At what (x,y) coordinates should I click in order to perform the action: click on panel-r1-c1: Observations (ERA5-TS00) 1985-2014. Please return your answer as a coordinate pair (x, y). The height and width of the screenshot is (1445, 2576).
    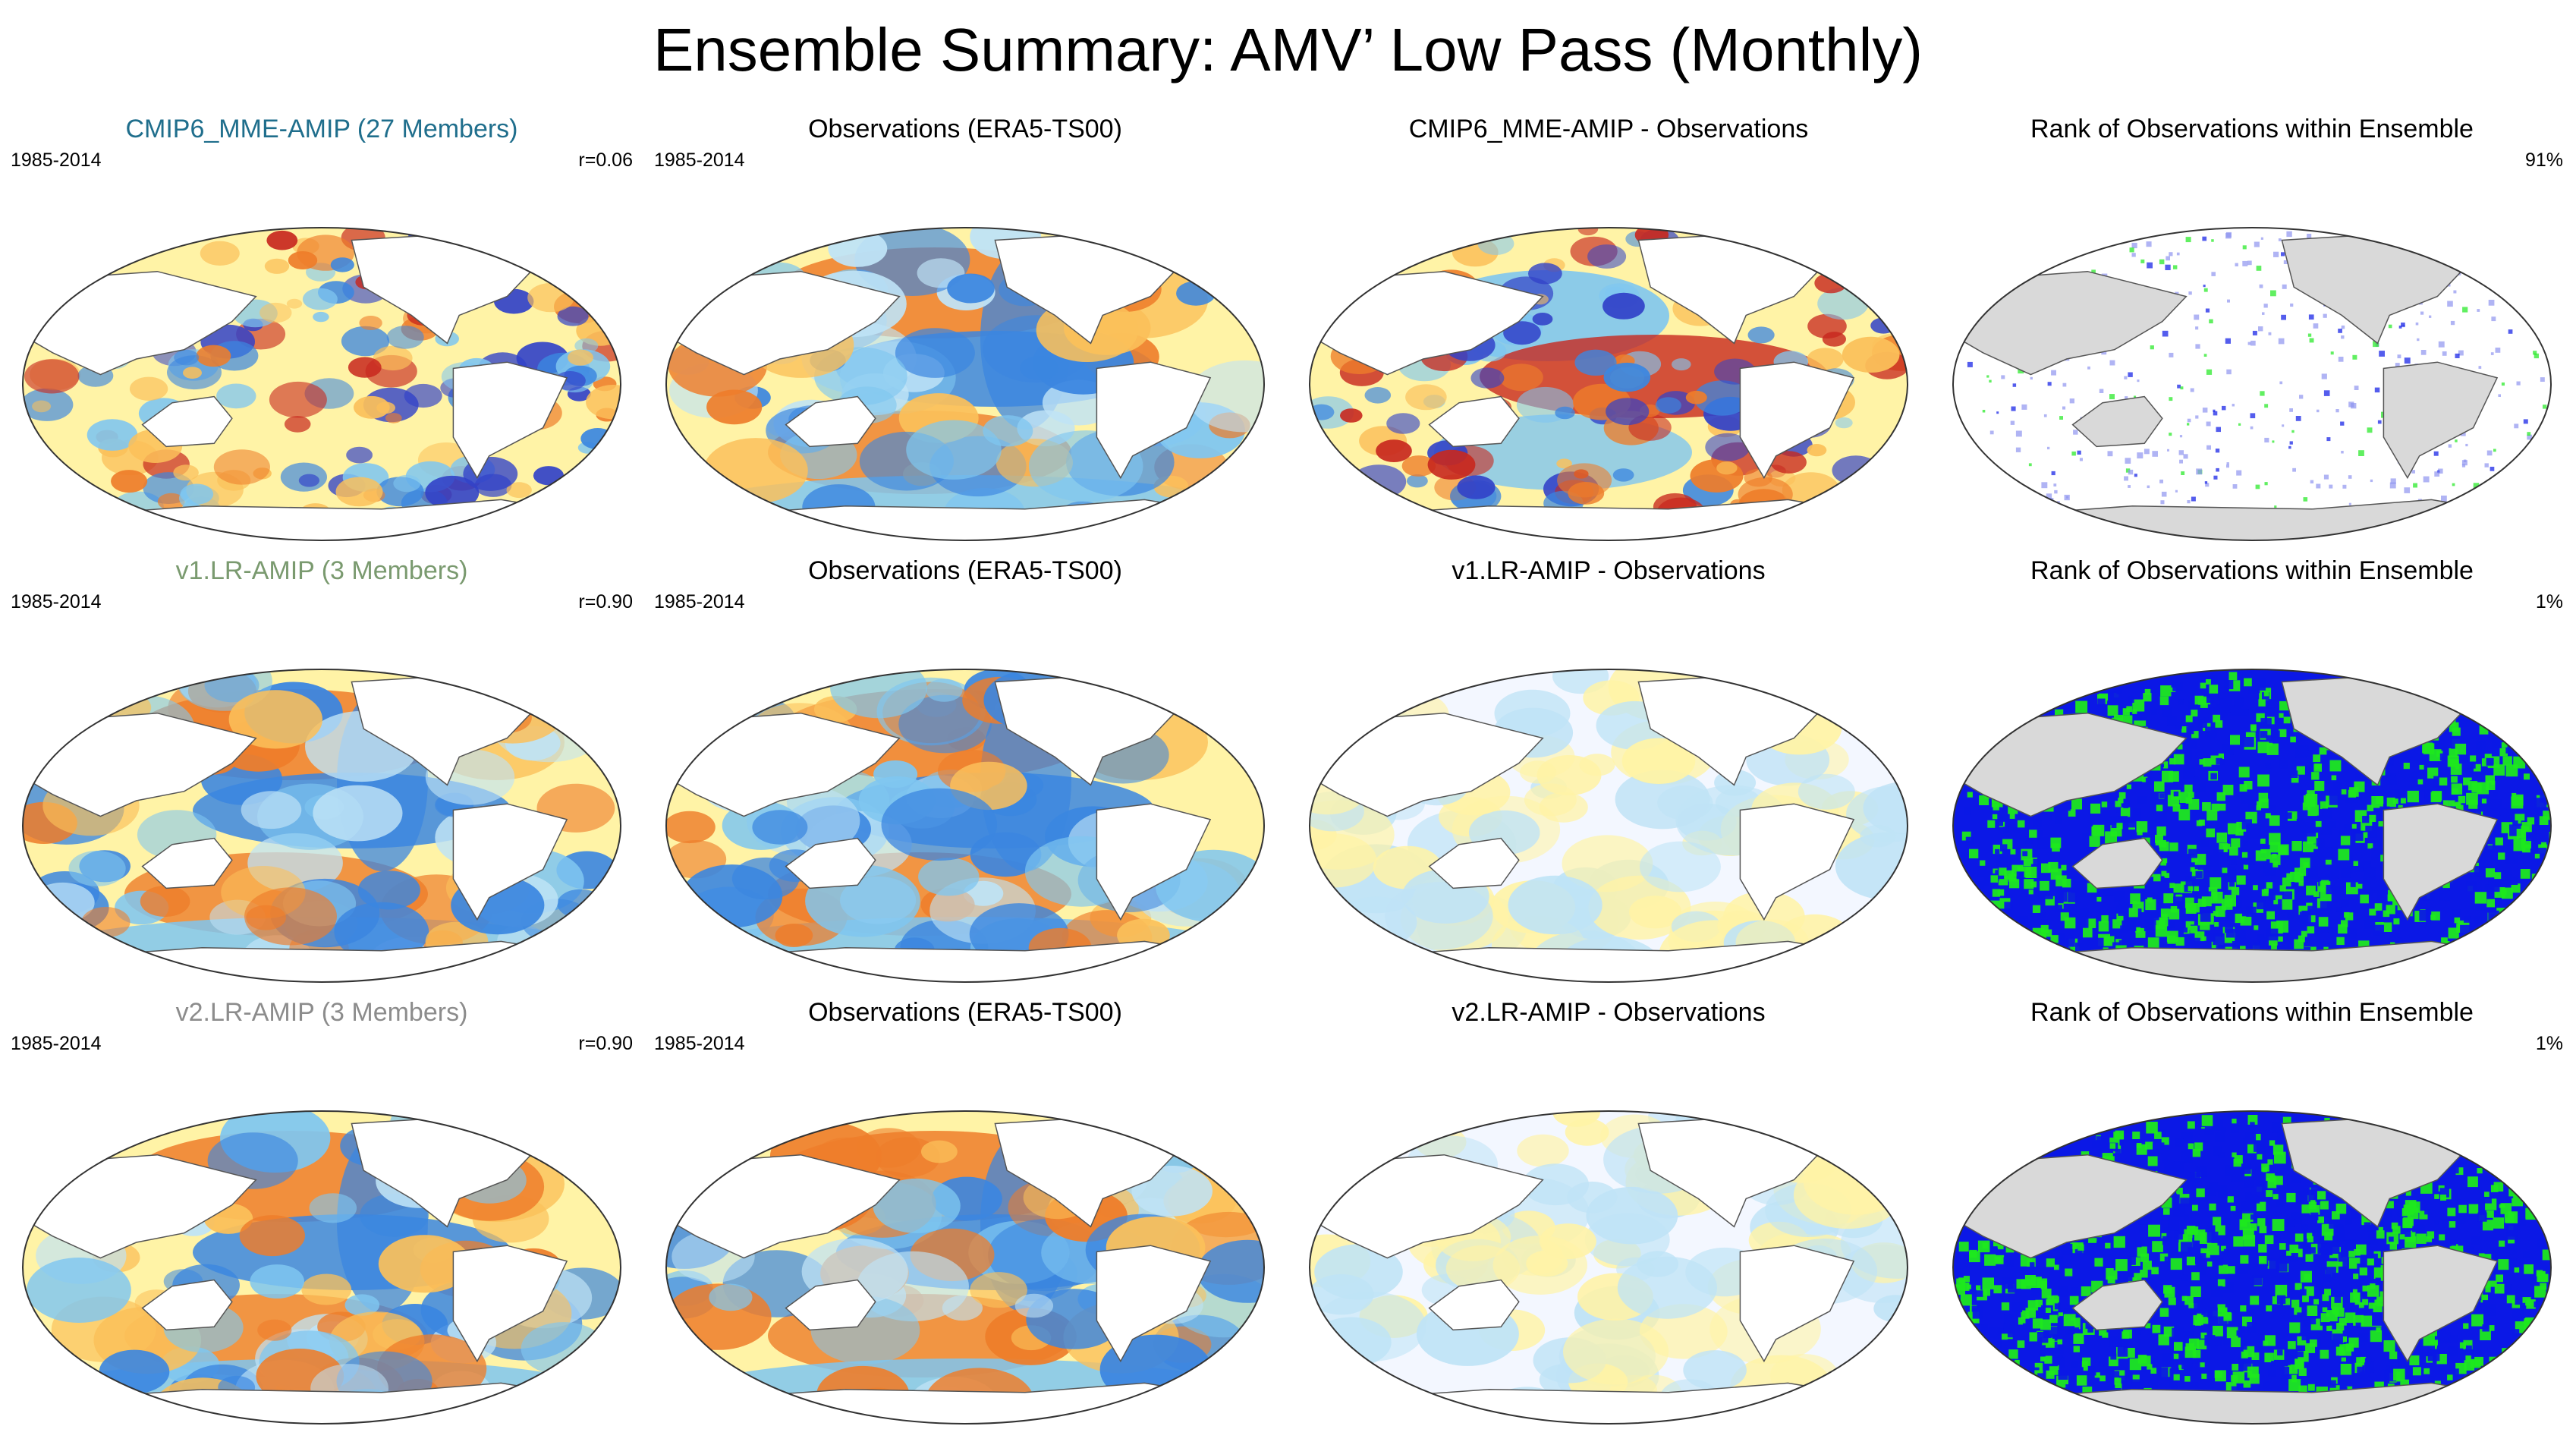
    Looking at the image, I should click on (965, 776).